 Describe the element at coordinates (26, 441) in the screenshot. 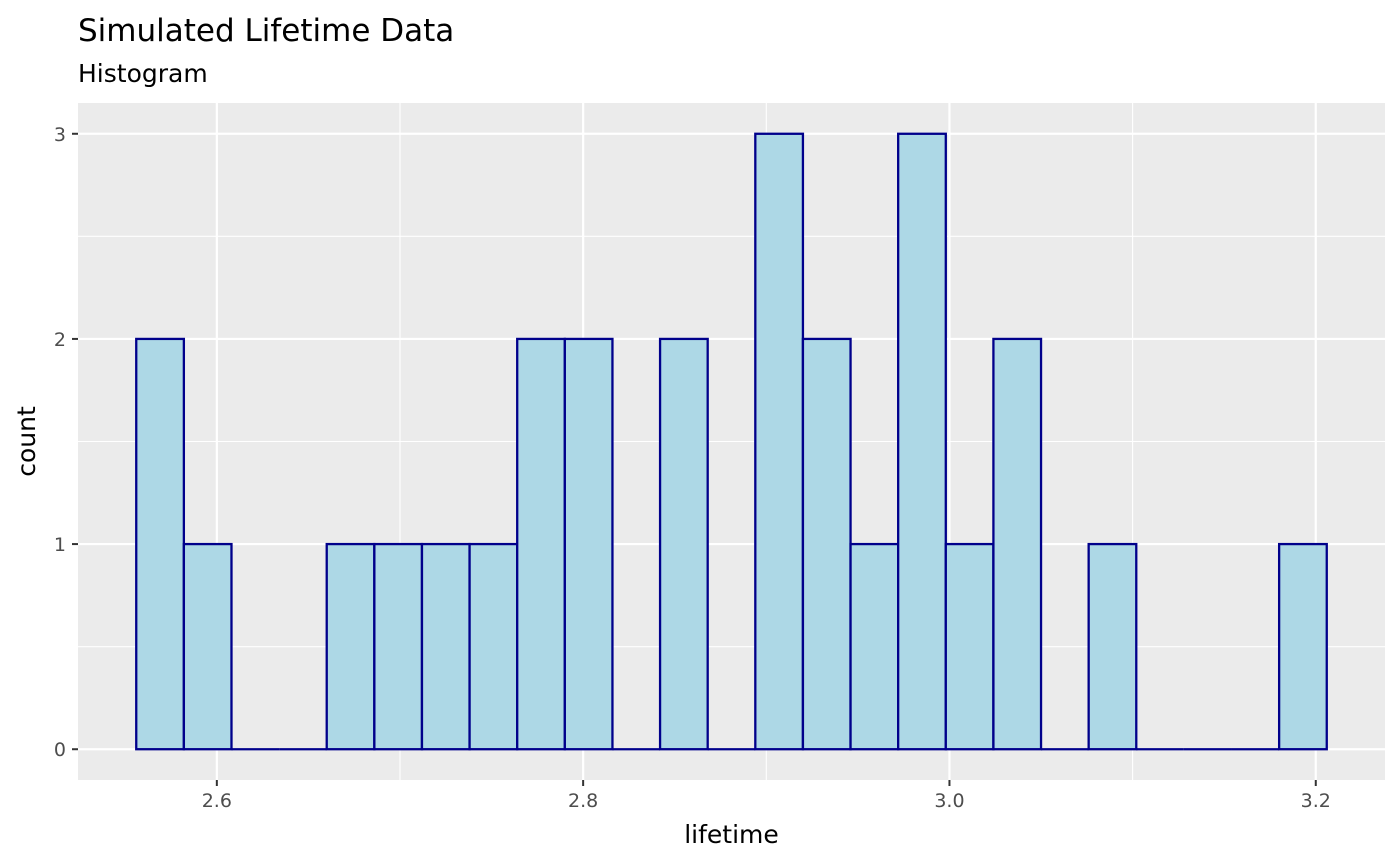

I see `y-axis-title: count` at that location.